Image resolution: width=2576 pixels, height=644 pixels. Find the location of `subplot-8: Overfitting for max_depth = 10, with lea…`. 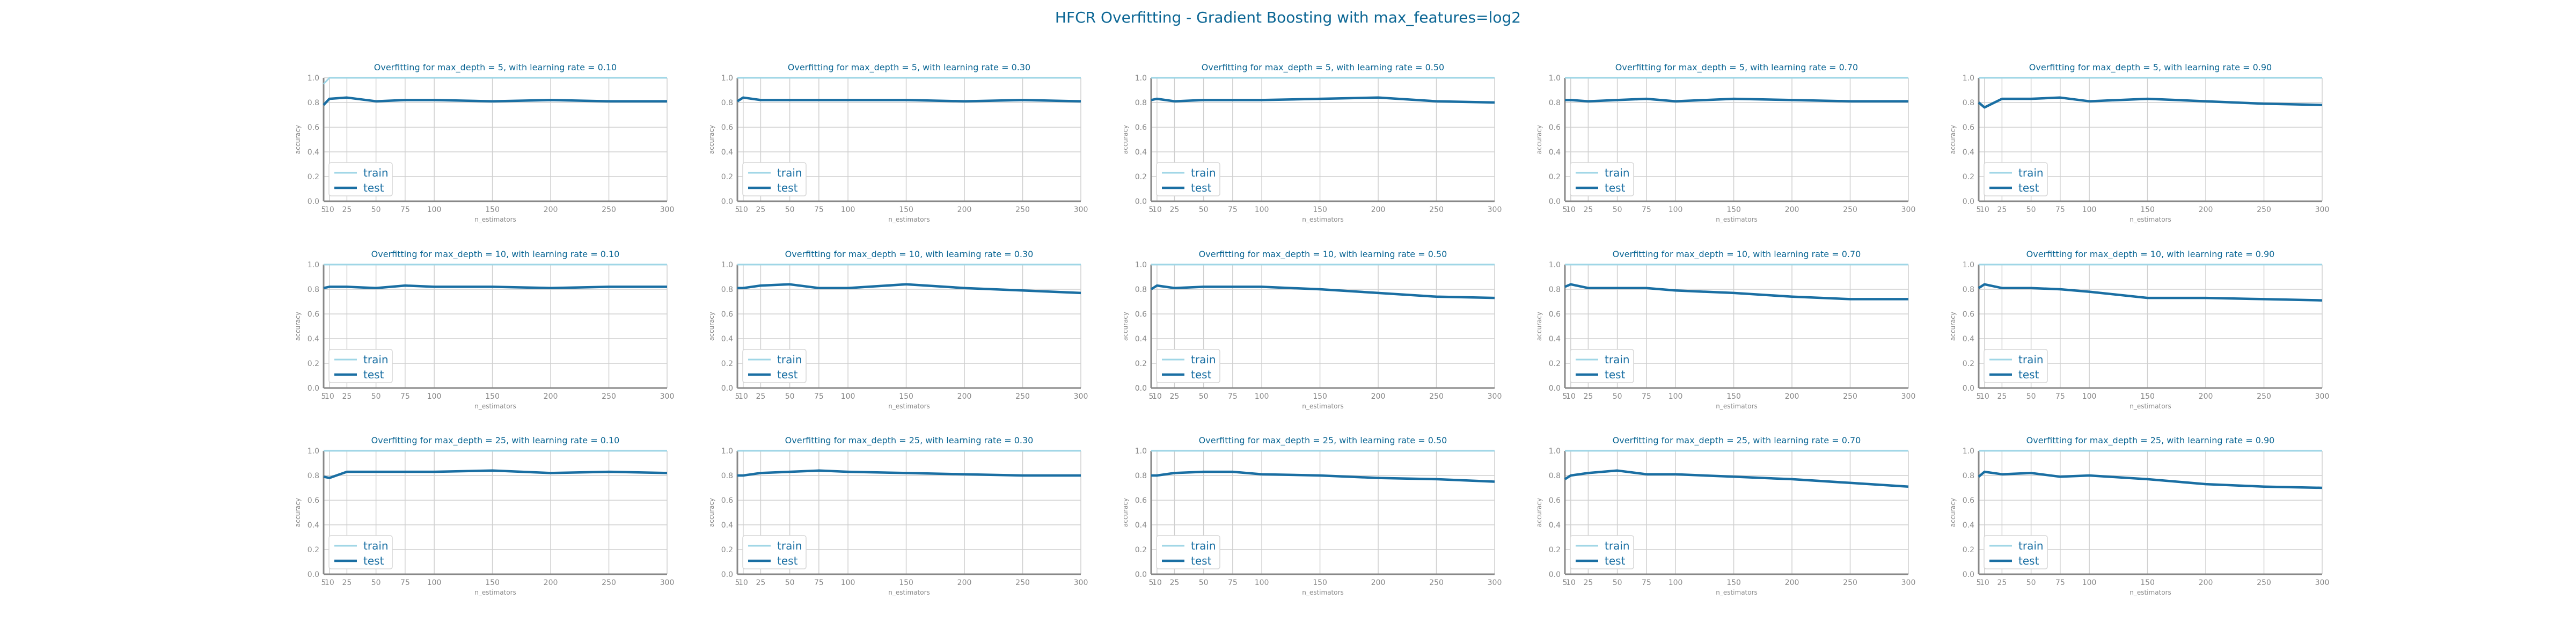

subplot-8: Overfitting for max_depth = 10, with lea… is located at coordinates (1312, 329).